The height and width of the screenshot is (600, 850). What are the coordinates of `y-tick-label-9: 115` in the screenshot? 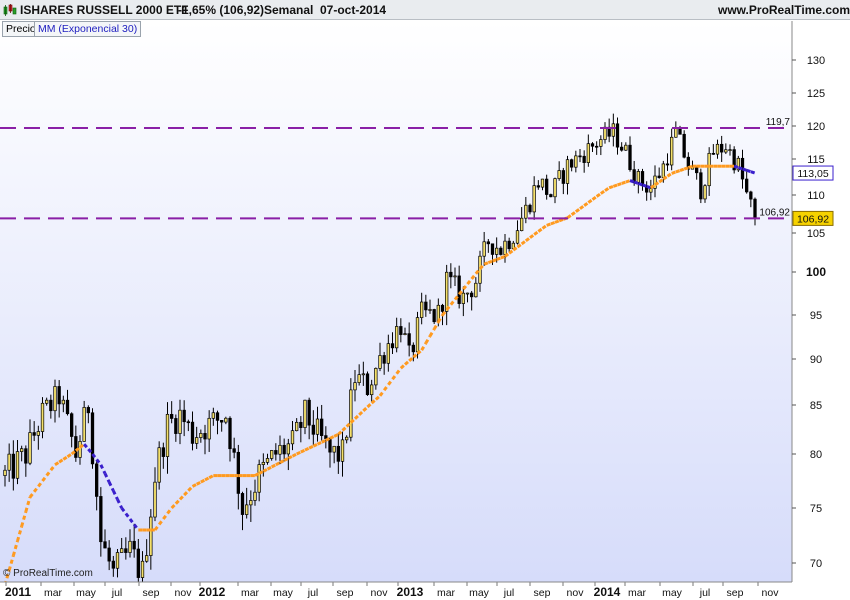 It's located at (816, 160).